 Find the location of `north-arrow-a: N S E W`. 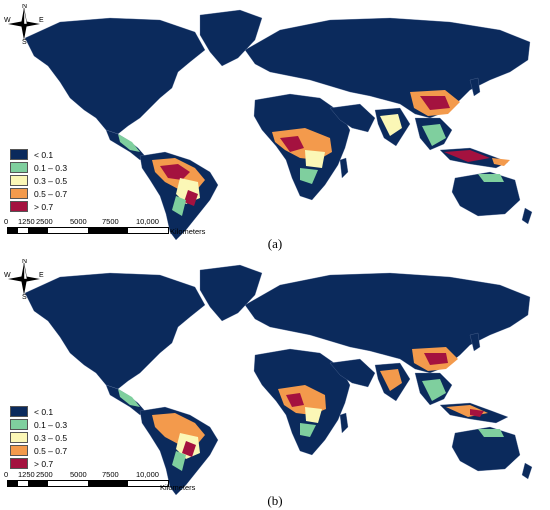

north-arrow-a: N S E W is located at coordinates (24, 24).